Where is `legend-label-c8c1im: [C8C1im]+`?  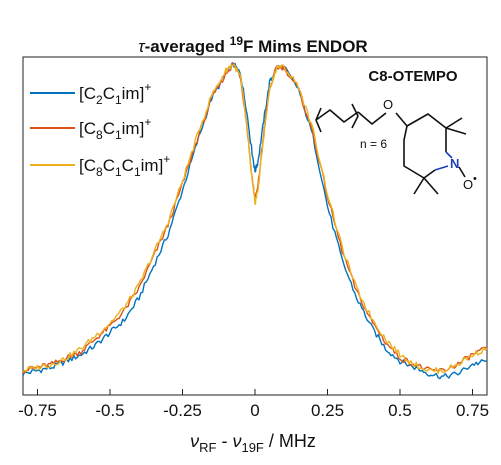
legend-label-c8c1im: [C8C1im]+ is located at coordinates (115, 128).